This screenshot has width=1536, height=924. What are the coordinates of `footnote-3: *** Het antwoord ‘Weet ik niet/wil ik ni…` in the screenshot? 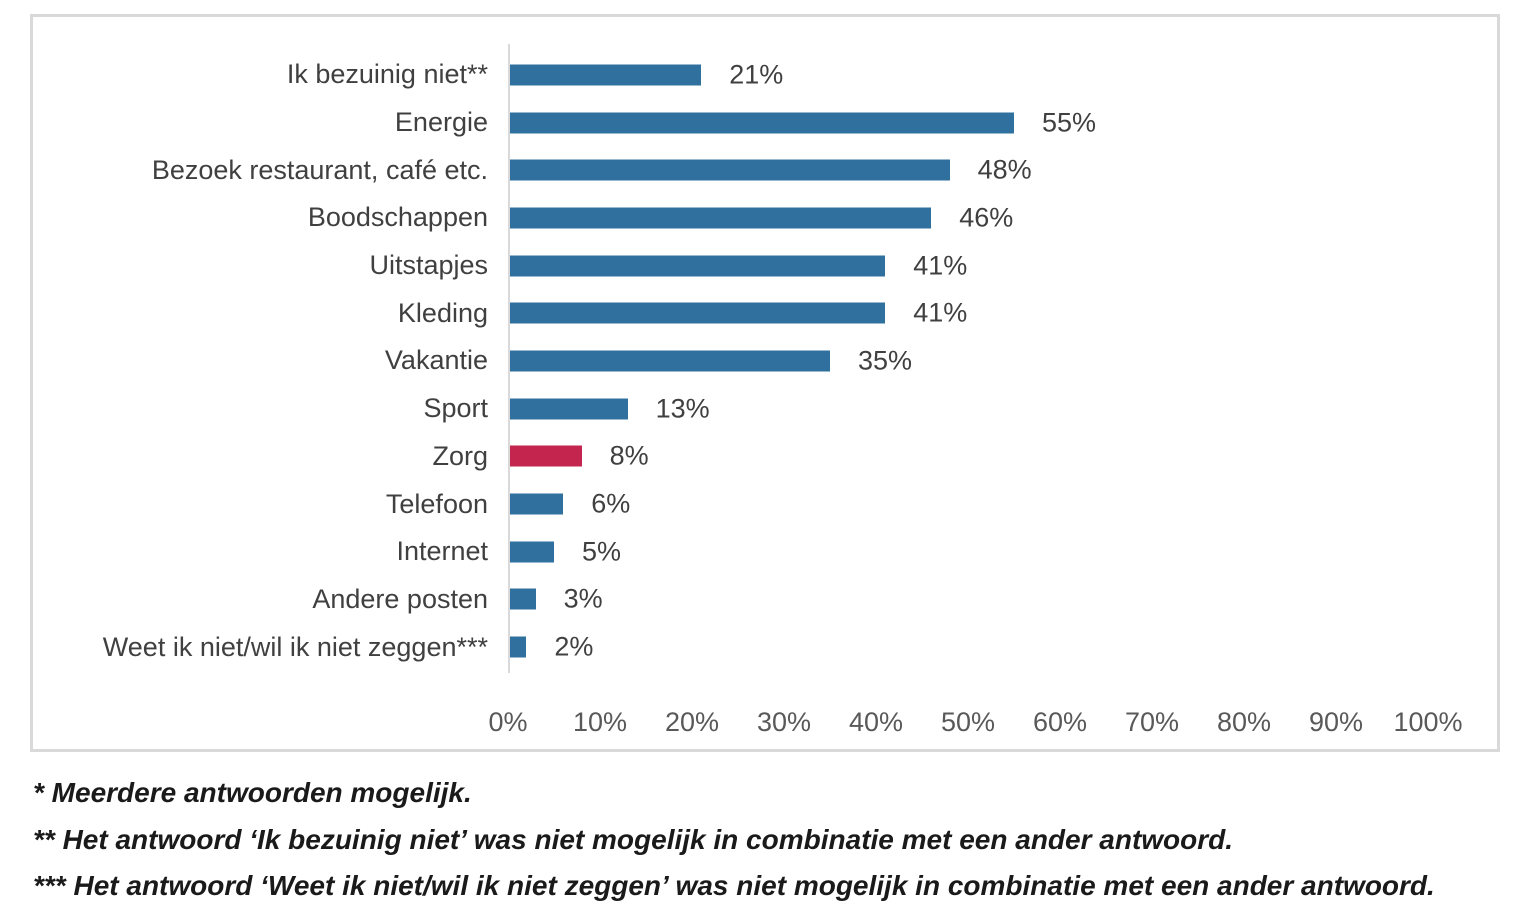 It's located at (734, 885).